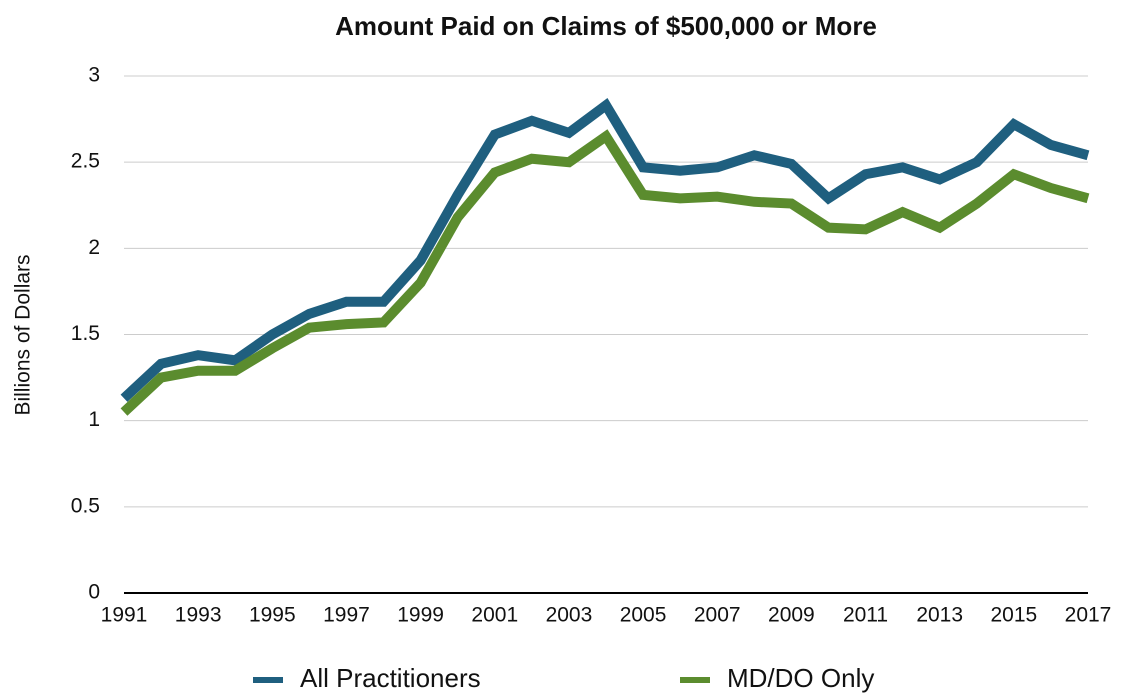  What do you see at coordinates (198, 615) in the screenshot?
I see `x-tick-label: 1993` at bounding box center [198, 615].